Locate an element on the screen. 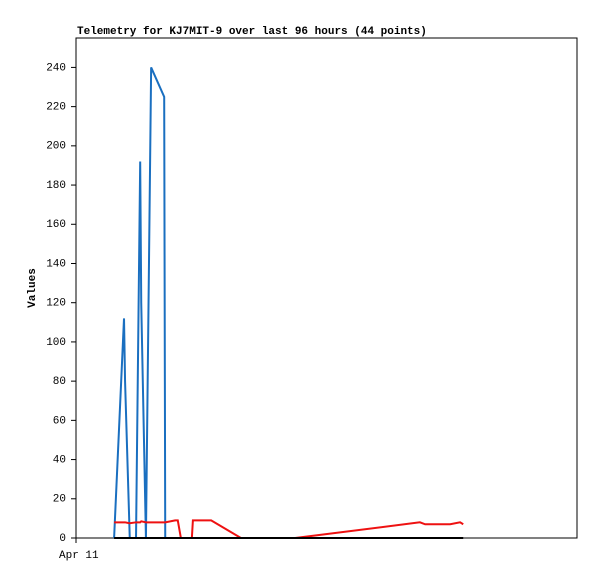 The height and width of the screenshot is (584, 597). y-tick-label: 160 is located at coordinates (56, 225).